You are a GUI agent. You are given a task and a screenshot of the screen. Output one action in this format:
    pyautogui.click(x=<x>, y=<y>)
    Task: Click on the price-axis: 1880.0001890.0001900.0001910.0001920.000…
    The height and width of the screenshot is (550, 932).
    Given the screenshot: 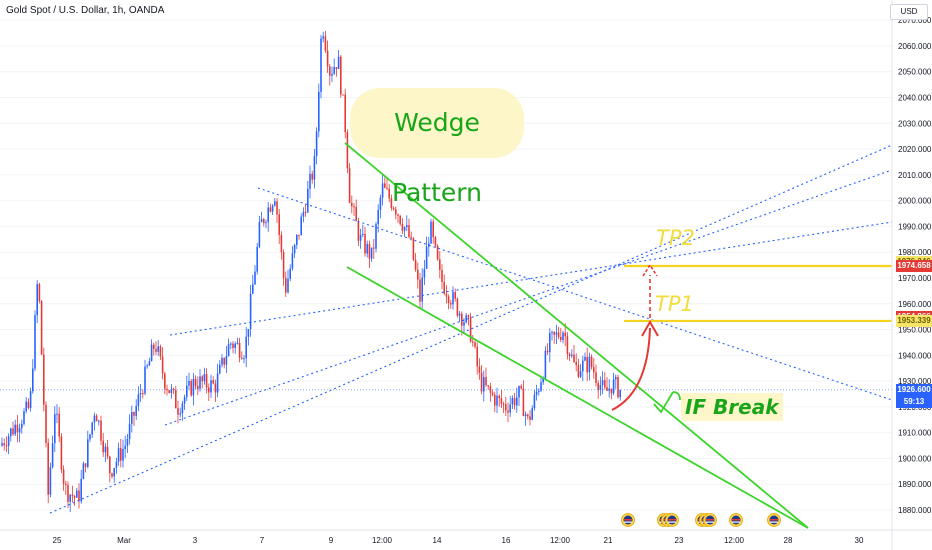 What is the action you would take?
    pyautogui.click(x=911, y=275)
    